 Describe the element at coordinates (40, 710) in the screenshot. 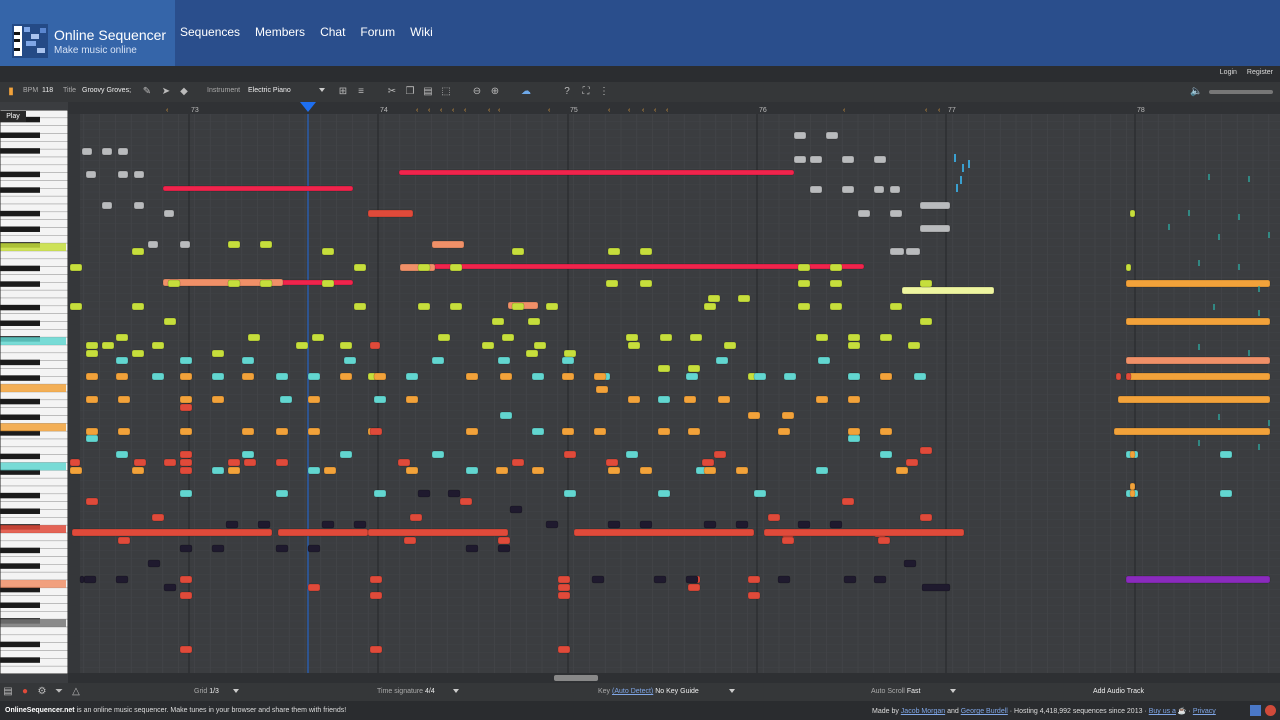

I see `footer-site-link: OnlineSequencer.net` at that location.